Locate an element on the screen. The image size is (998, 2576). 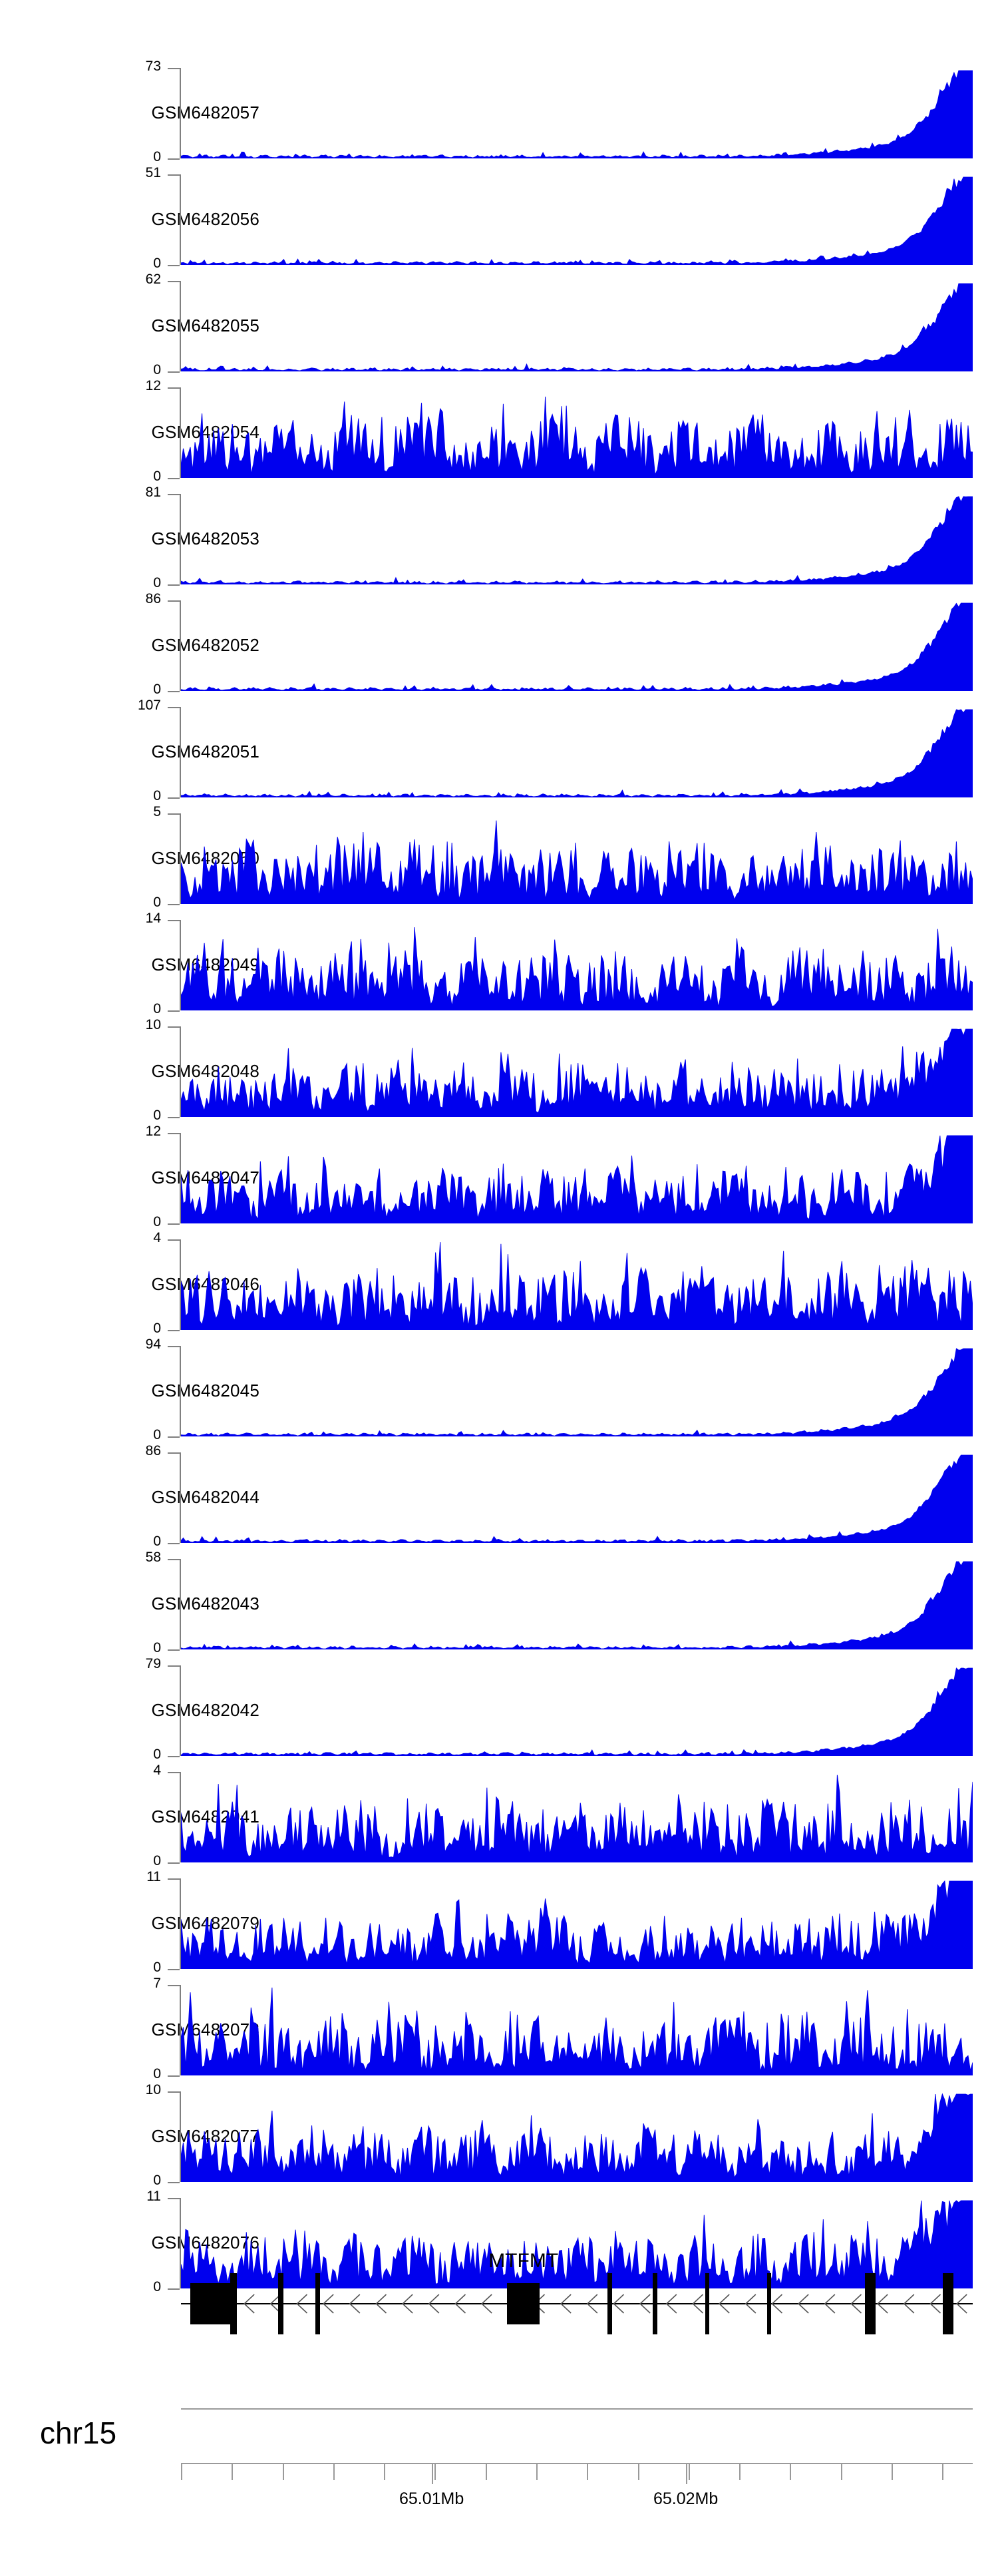
coverage-track: GSM6482052 86 0 is located at coordinates (499, 645).